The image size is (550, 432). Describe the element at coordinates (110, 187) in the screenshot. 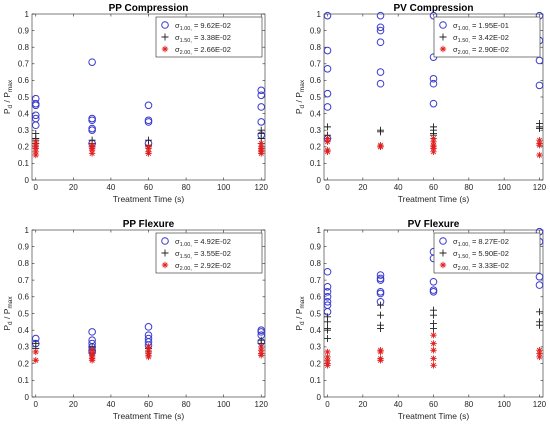

I see `x-tick-label: 40` at that location.